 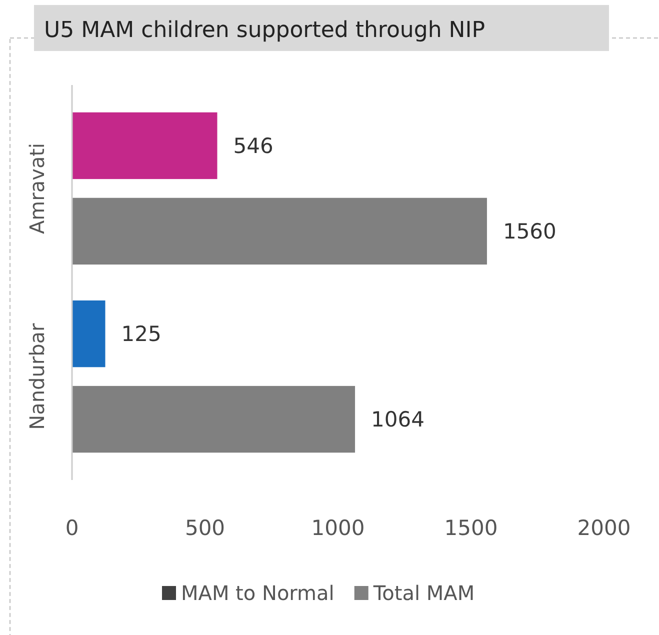 What do you see at coordinates (397, 420) in the screenshot?
I see `data-label: 1064` at bounding box center [397, 420].